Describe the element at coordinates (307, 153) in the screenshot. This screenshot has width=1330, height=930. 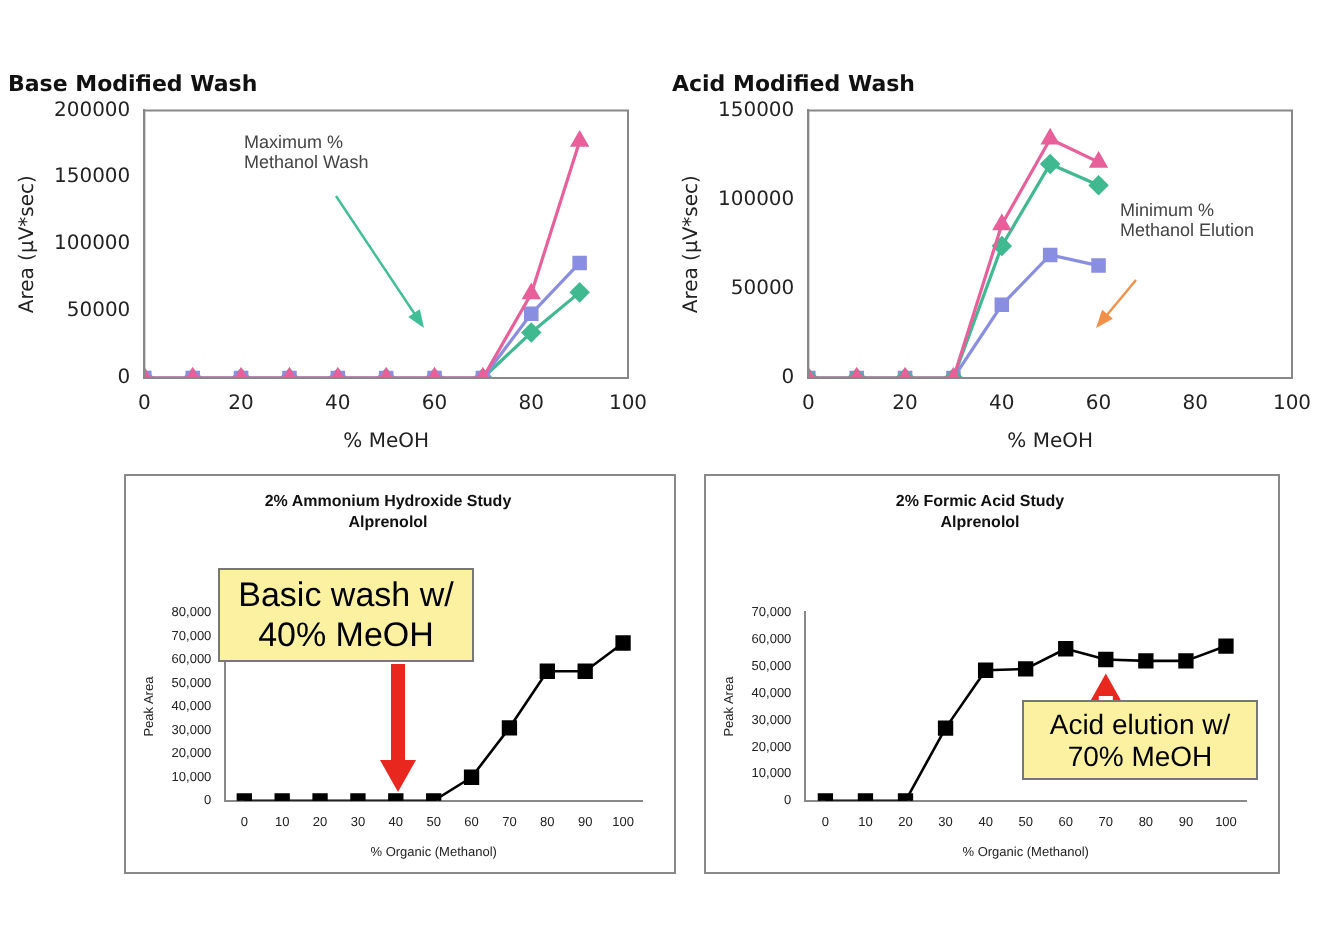
I see `annotation: Maximum % Methanol Wash` at that location.